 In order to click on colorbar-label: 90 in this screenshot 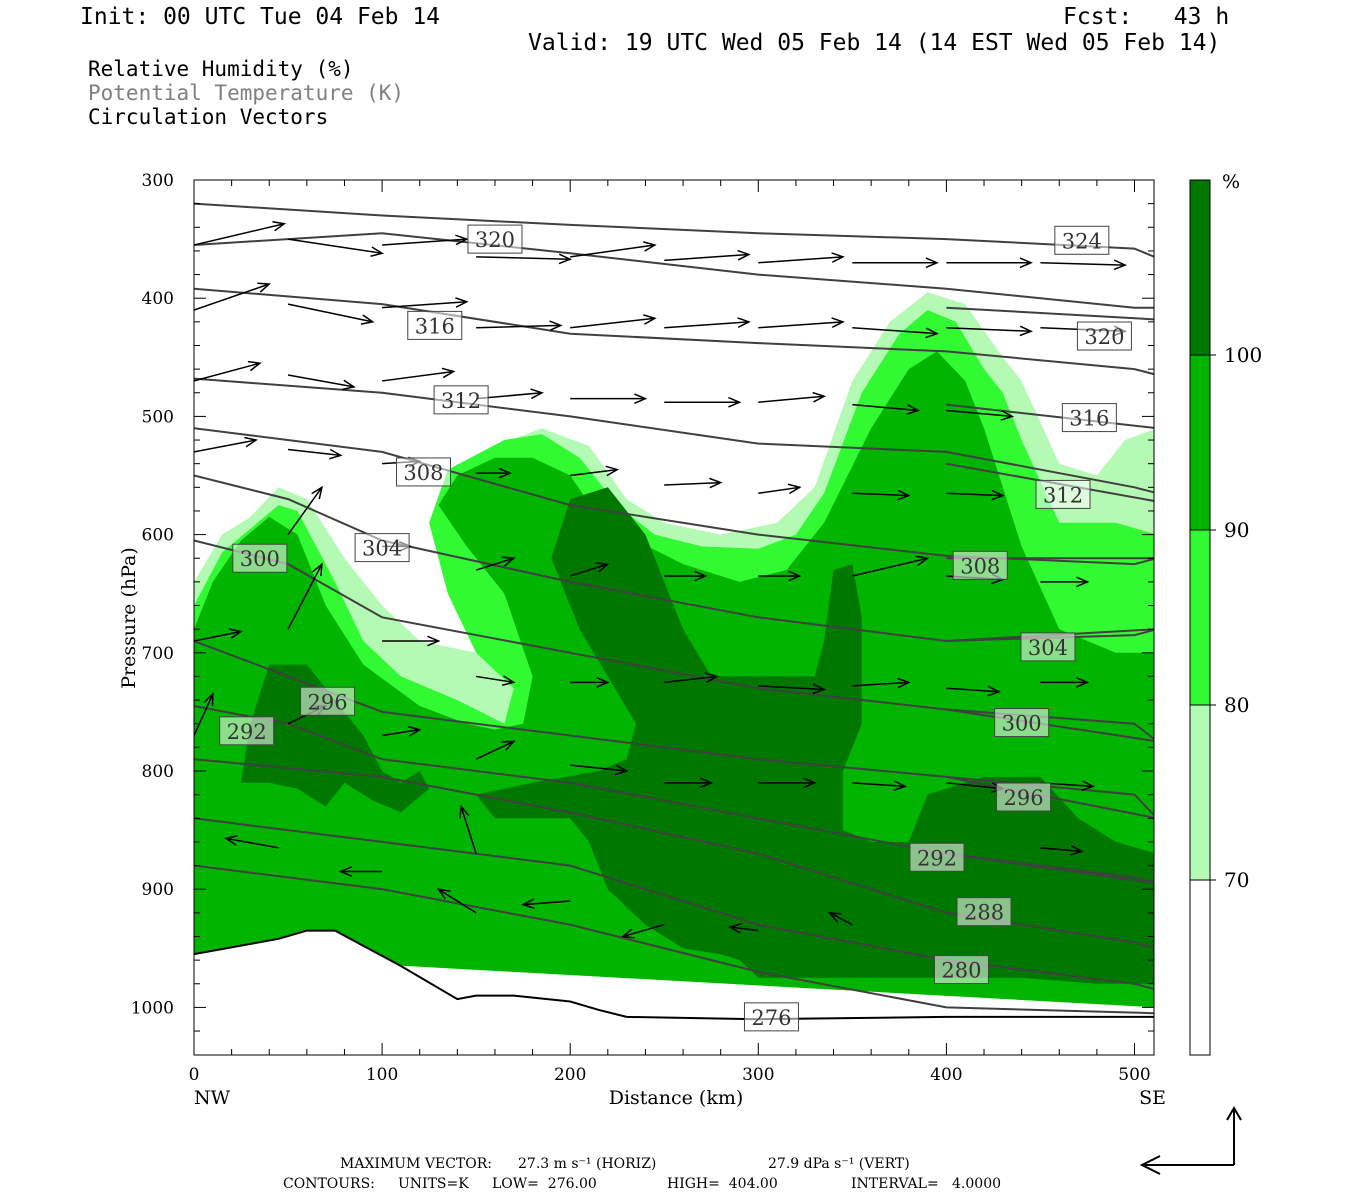, I will do `click(1236, 530)`.